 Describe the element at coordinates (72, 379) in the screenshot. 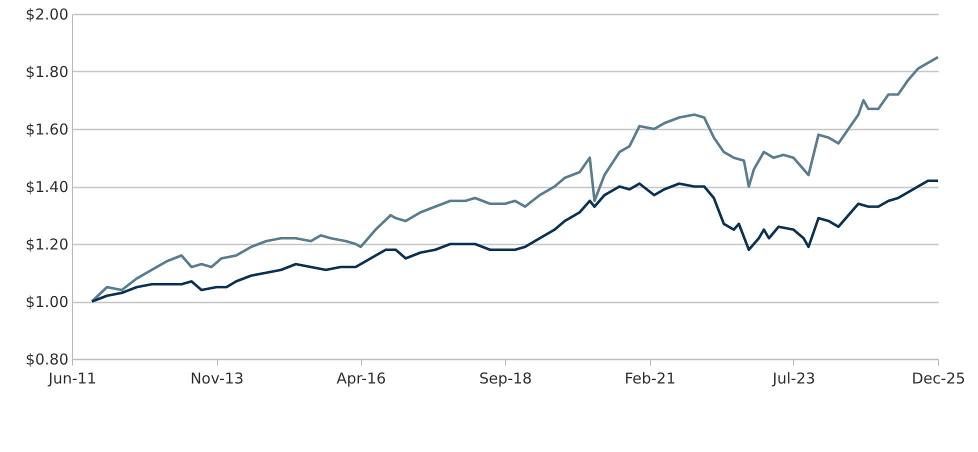

I see `x-tick-label: Jun-11` at that location.